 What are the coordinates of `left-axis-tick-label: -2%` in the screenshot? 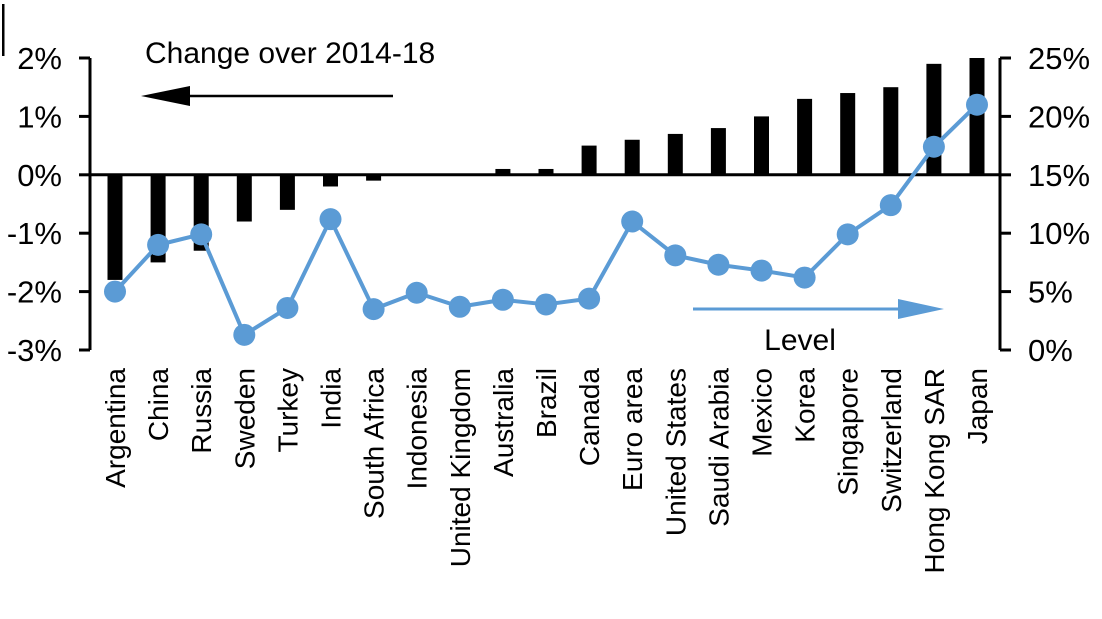 It's located at (34, 292).